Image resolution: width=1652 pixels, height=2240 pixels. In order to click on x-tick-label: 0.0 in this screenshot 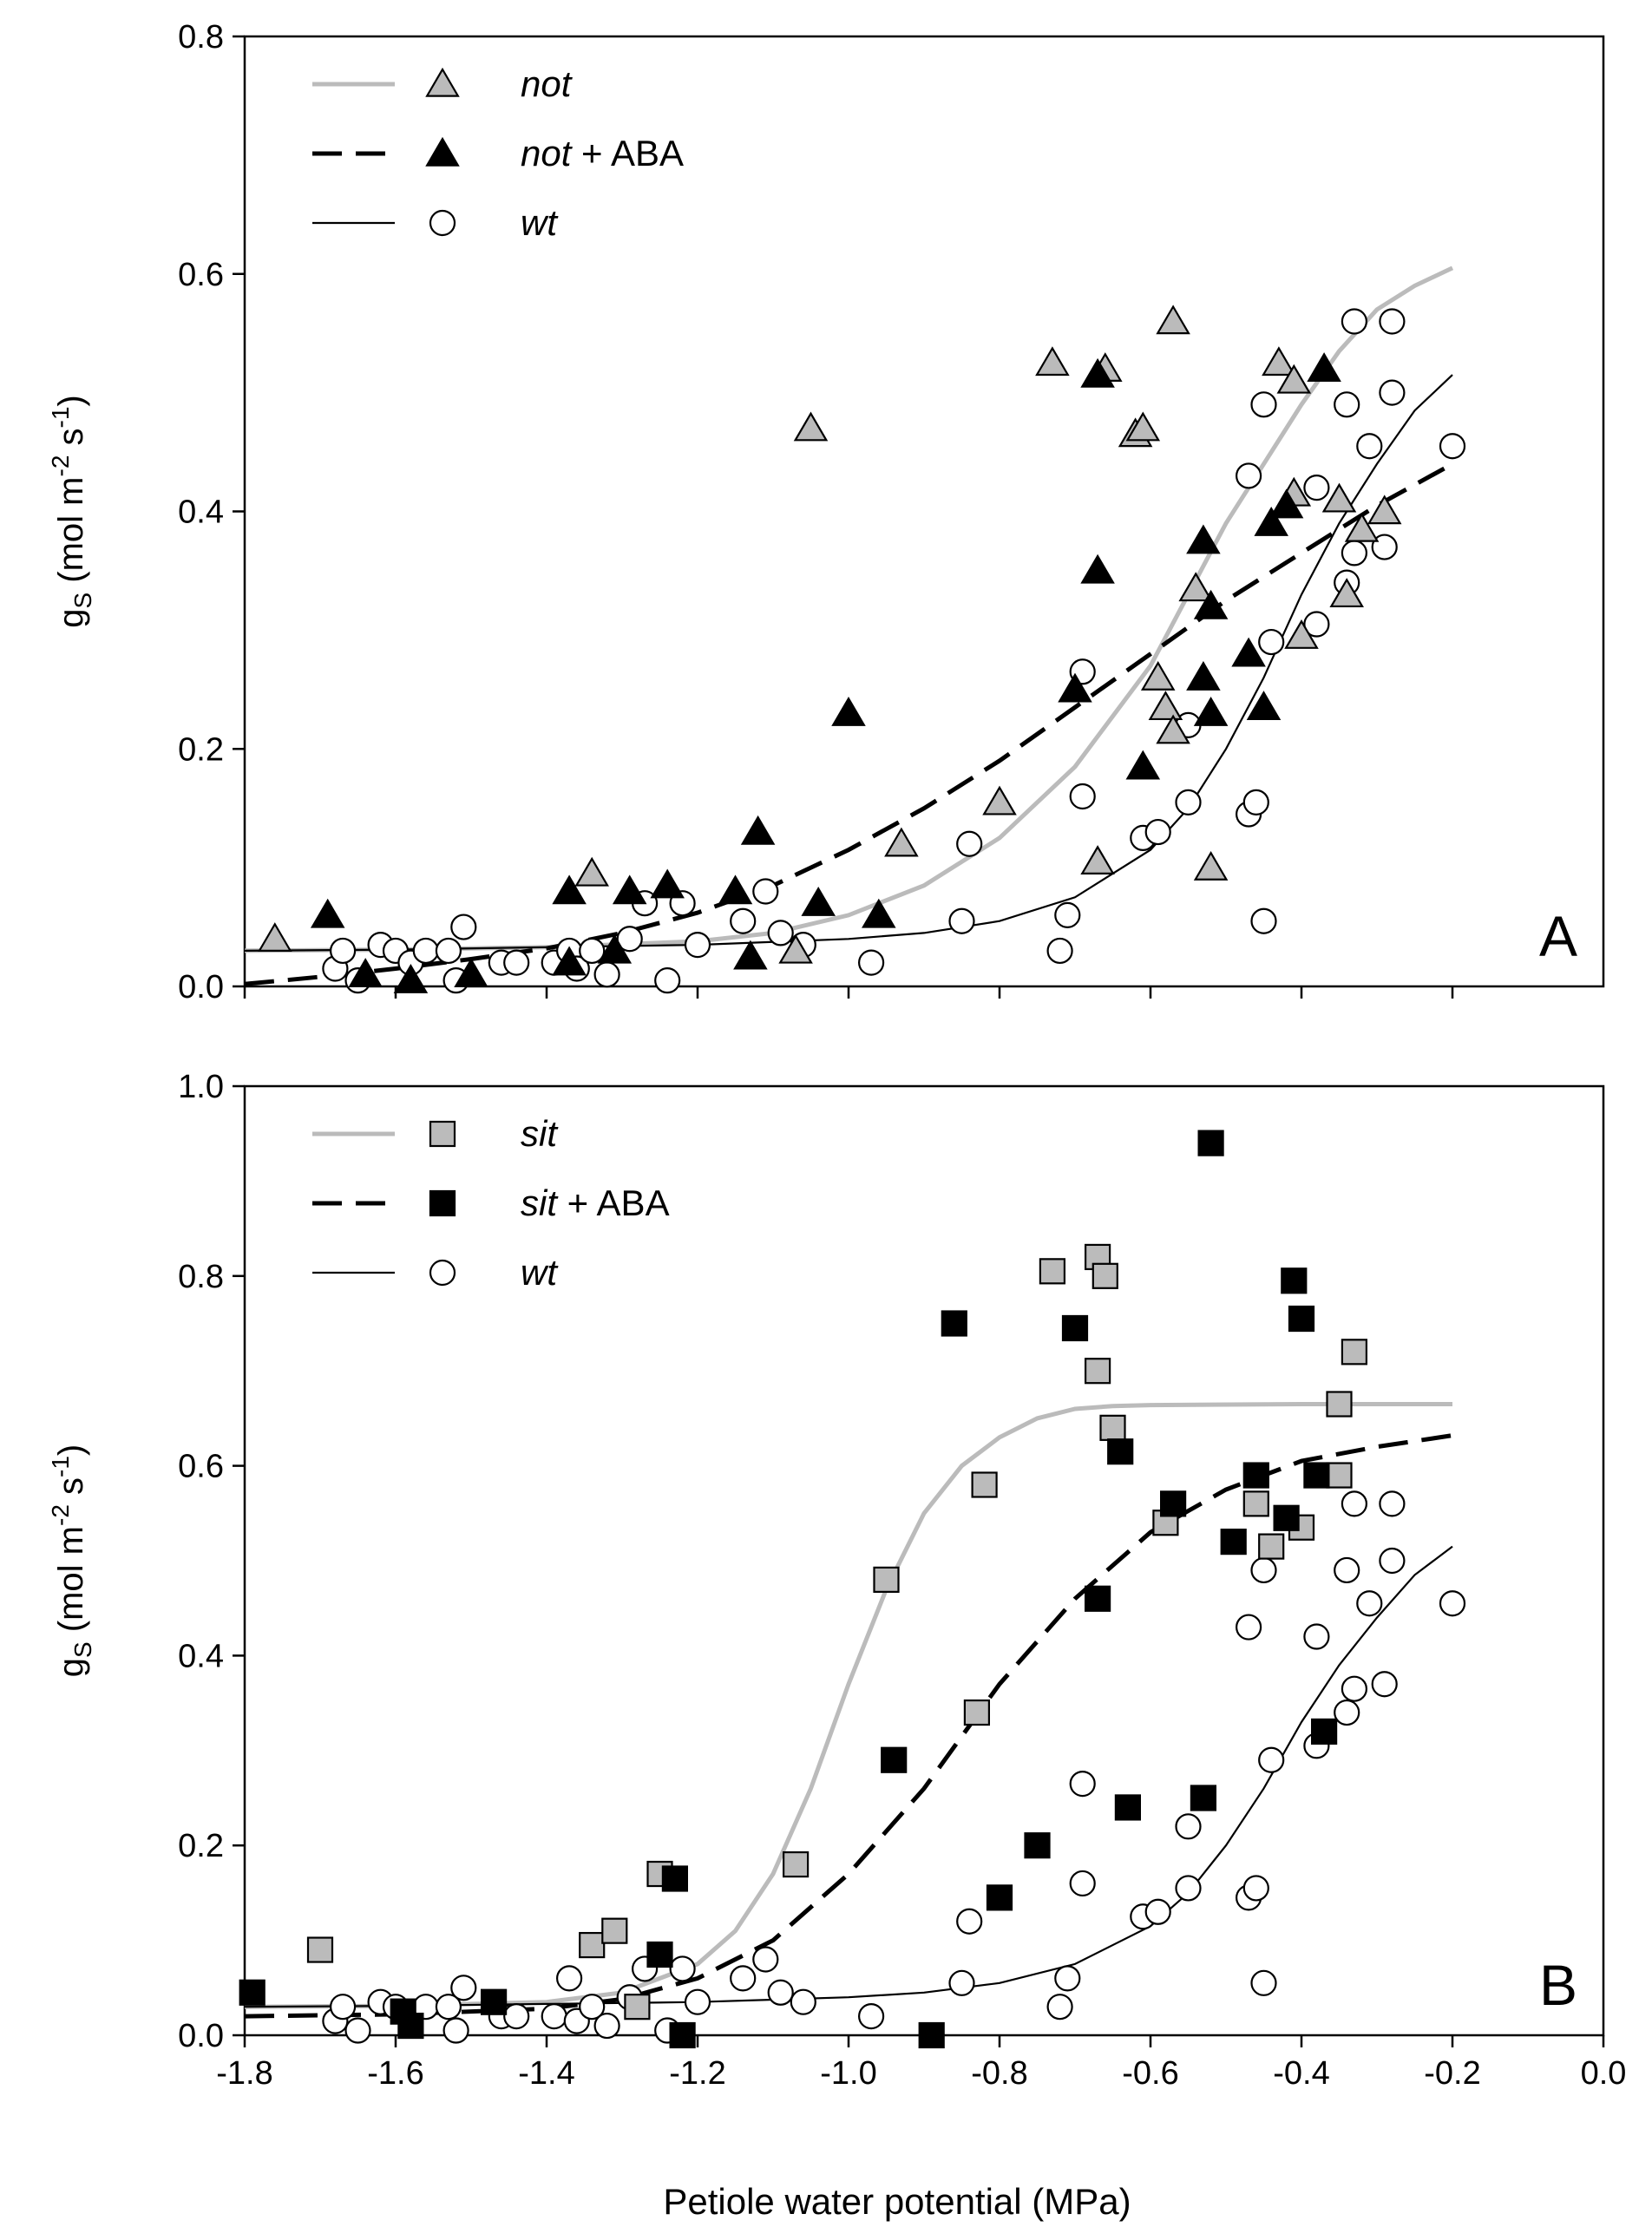, I will do `click(1604, 2073)`.